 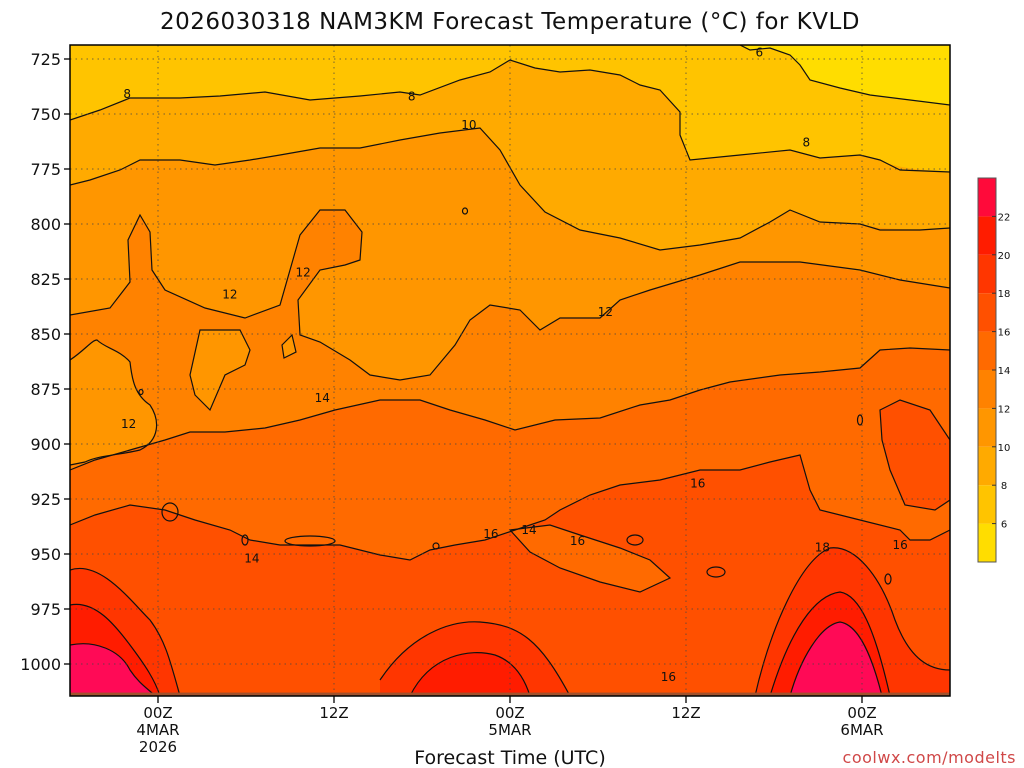 I want to click on contour-line-20-left, so click(x=115, y=649).